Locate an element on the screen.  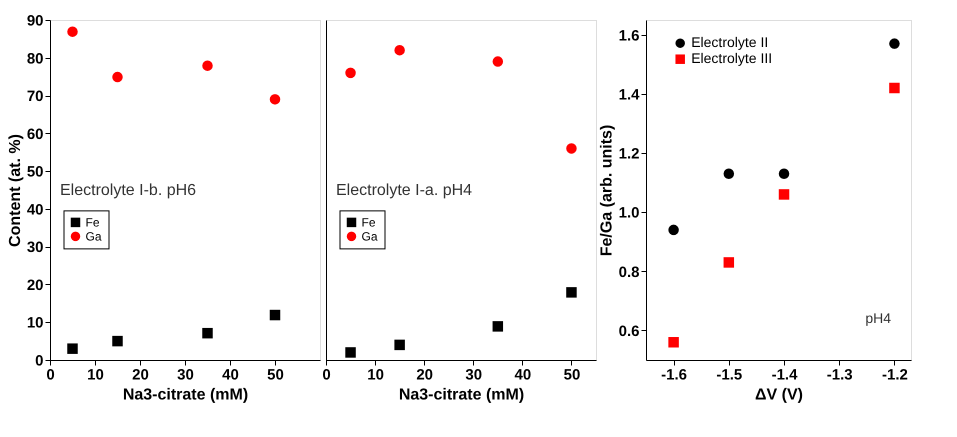
y-tick-label: 1.2 is located at coordinates (629, 154).